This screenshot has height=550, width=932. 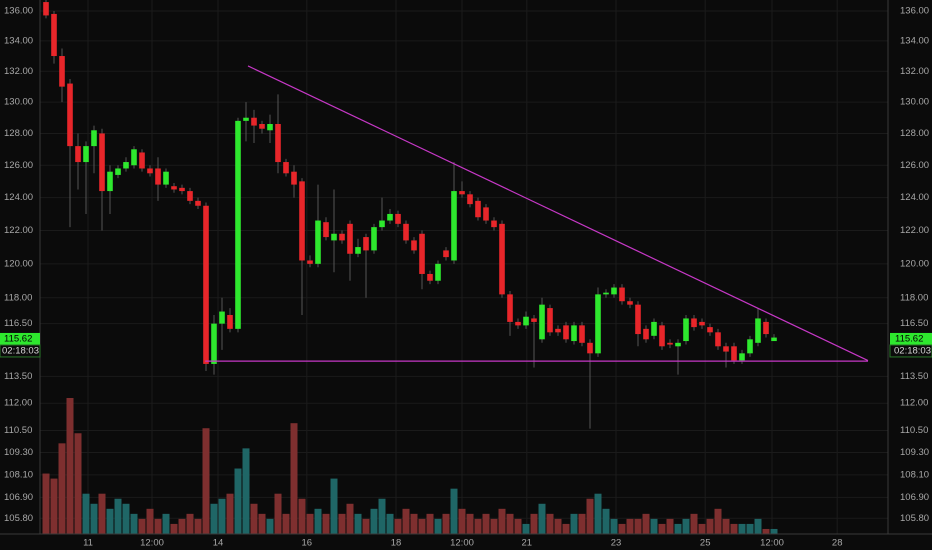 What do you see at coordinates (18, 403) in the screenshot?
I see `y-tick-label: 112.00` at bounding box center [18, 403].